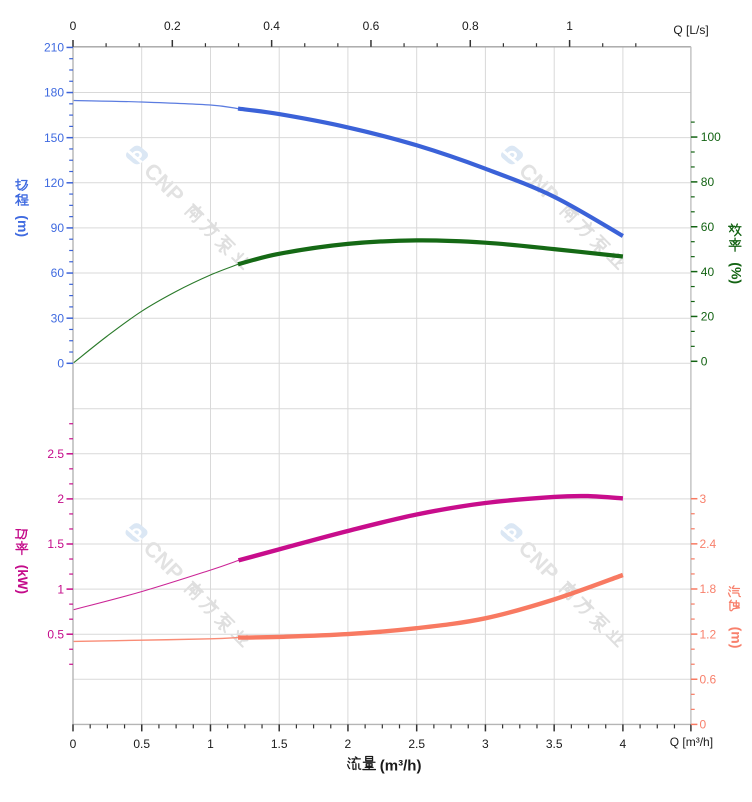 The width and height of the screenshot is (752, 802). I want to click on svg-text: 100, so click(711, 137).